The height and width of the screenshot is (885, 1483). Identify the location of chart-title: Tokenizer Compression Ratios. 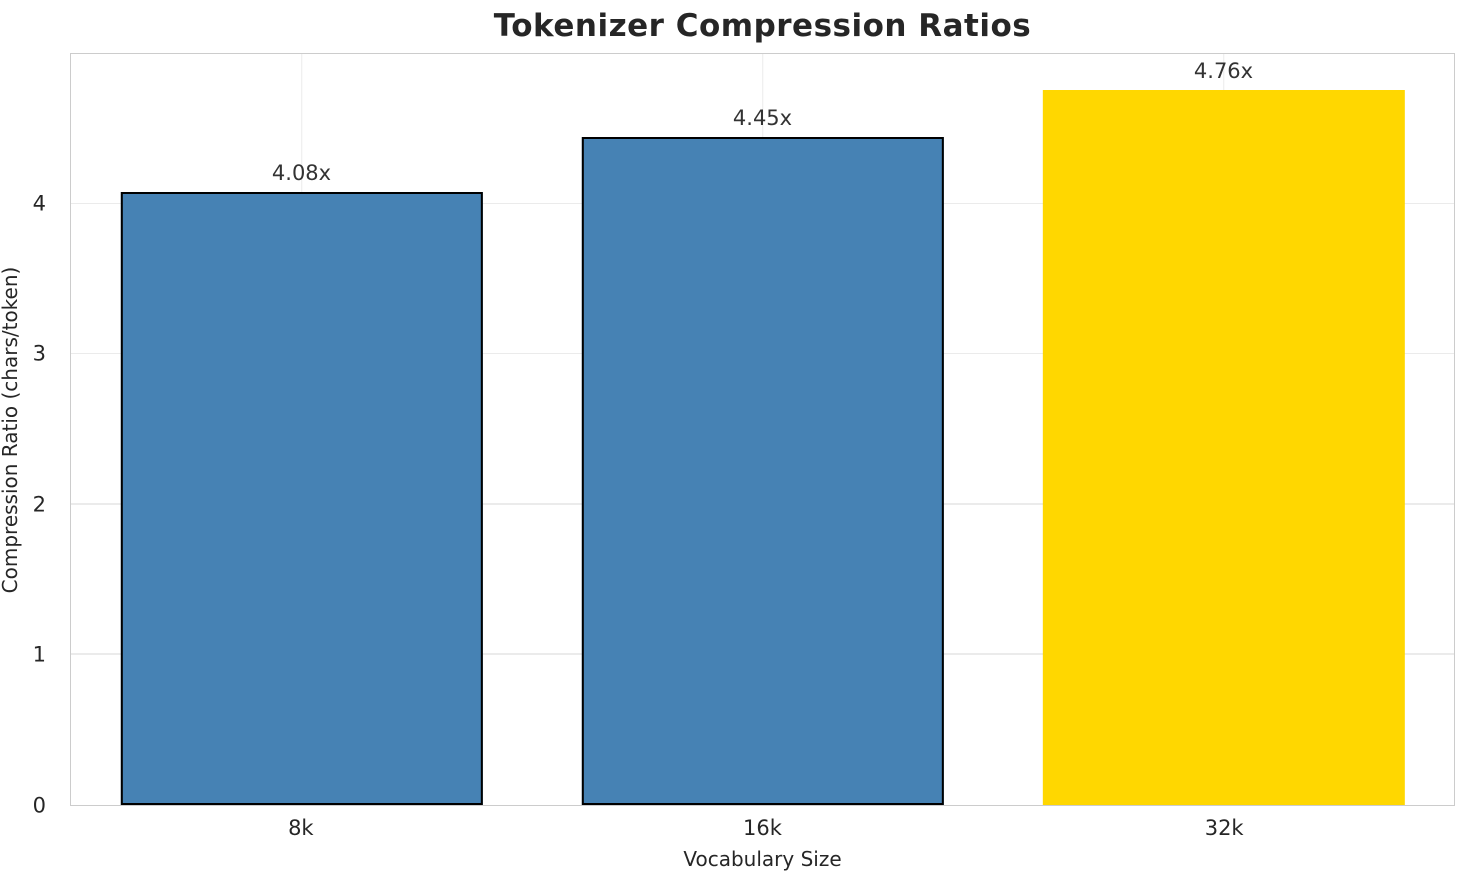
(762, 26).